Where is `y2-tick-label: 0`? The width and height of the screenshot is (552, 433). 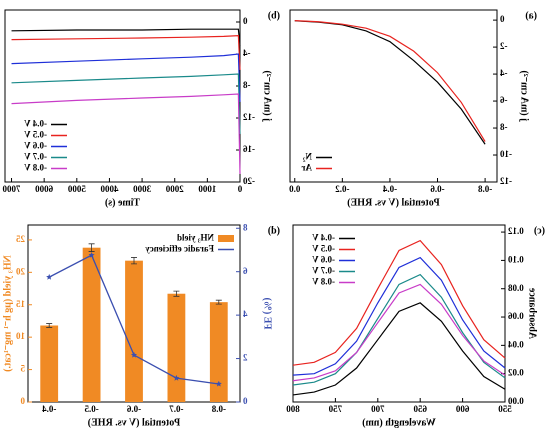
y2-tick-label: 0 is located at coordinates (22, 401).